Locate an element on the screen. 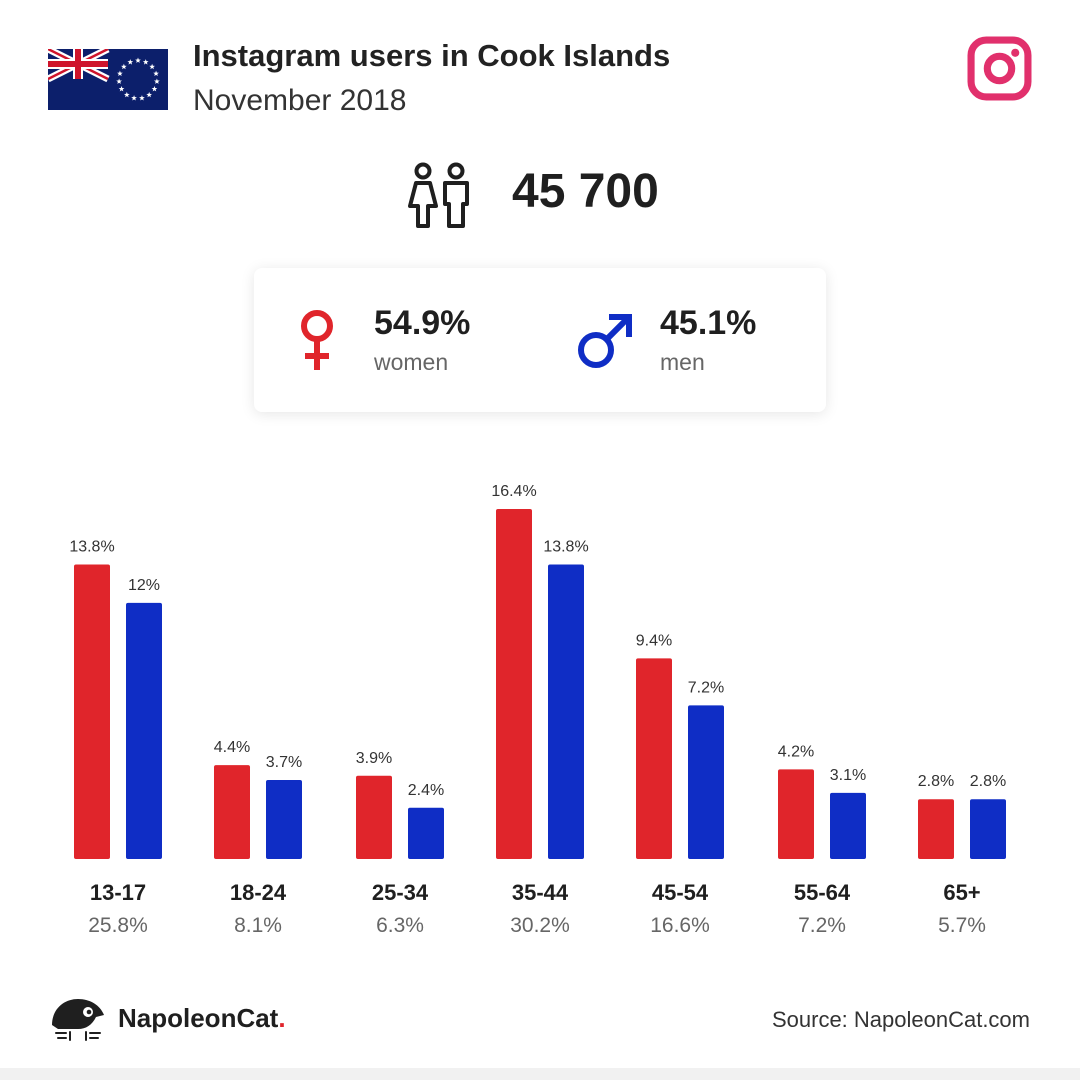  data-label-men-65+: 2.8% is located at coordinates (988, 781).